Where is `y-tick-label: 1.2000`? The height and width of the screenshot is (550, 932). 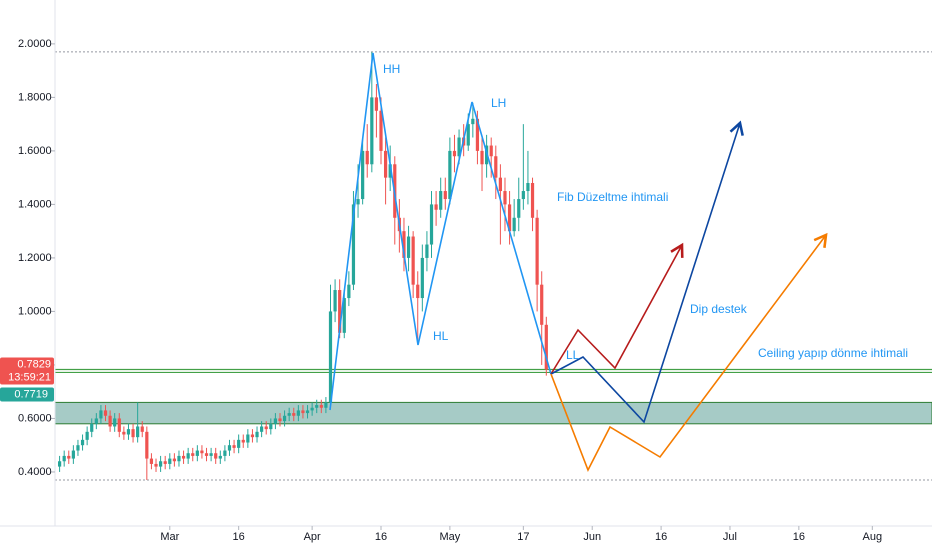
y-tick-label: 1.2000 is located at coordinates (35, 258).